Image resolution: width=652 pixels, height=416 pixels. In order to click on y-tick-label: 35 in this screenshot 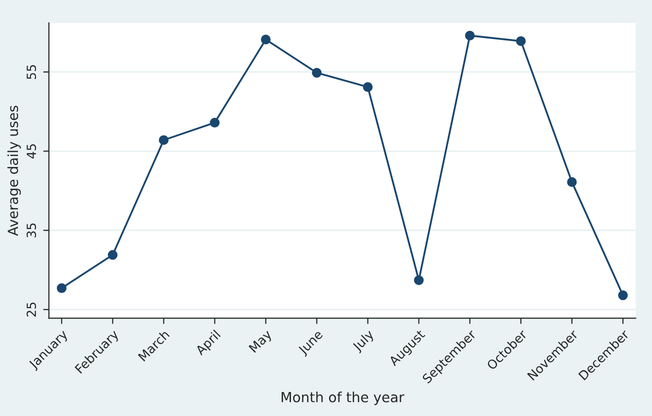, I will do `click(31, 230)`.